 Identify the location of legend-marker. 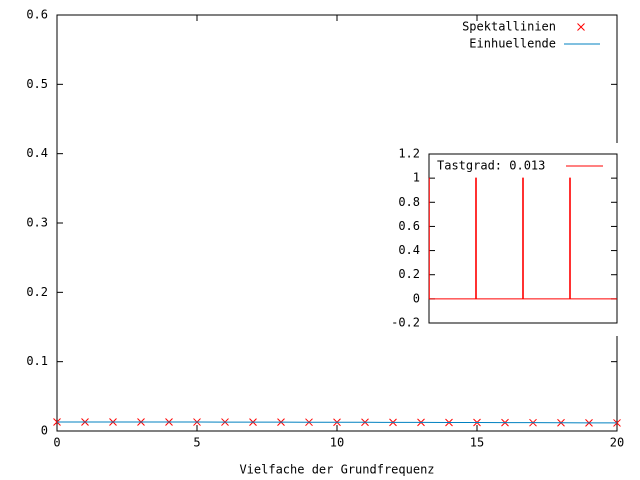
(581, 27).